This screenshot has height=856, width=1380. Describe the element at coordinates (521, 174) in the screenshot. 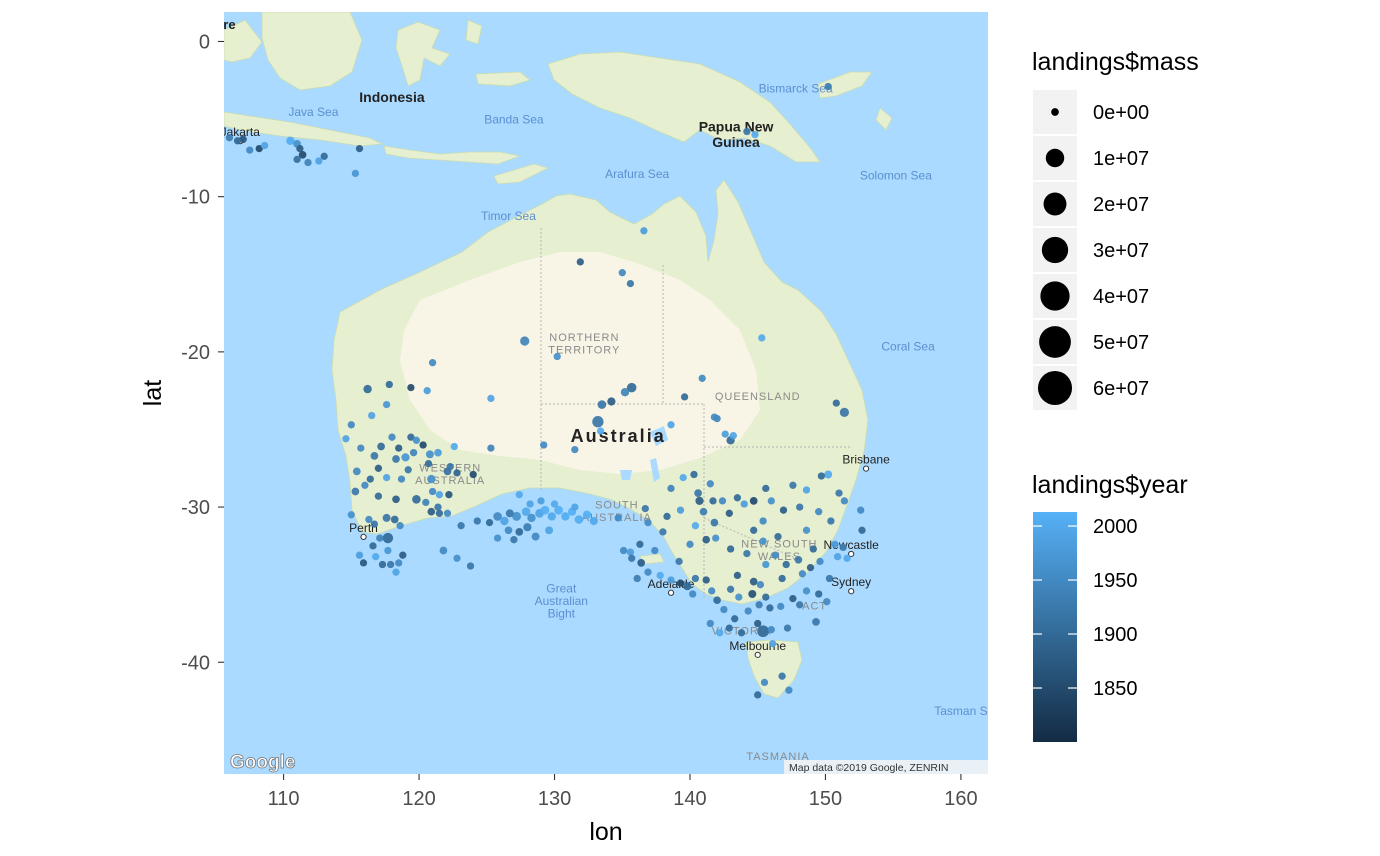

I see `timor-land` at that location.